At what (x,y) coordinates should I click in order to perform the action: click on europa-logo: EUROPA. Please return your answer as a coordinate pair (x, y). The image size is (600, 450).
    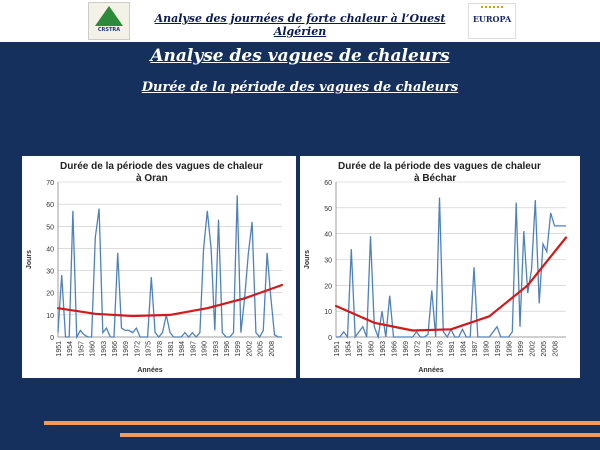
    Looking at the image, I should click on (492, 21).